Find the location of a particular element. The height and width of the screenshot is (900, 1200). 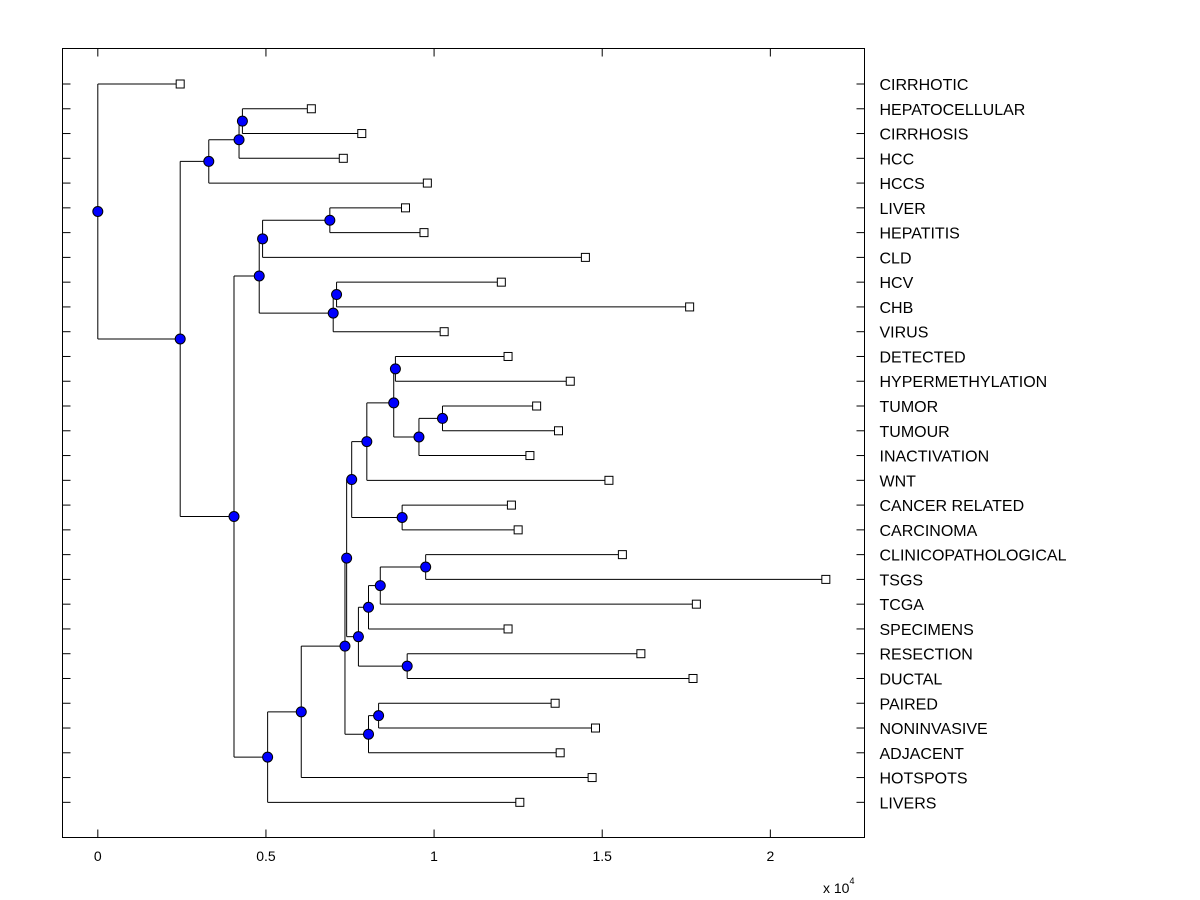

x-tick-label: 1 is located at coordinates (434, 856).